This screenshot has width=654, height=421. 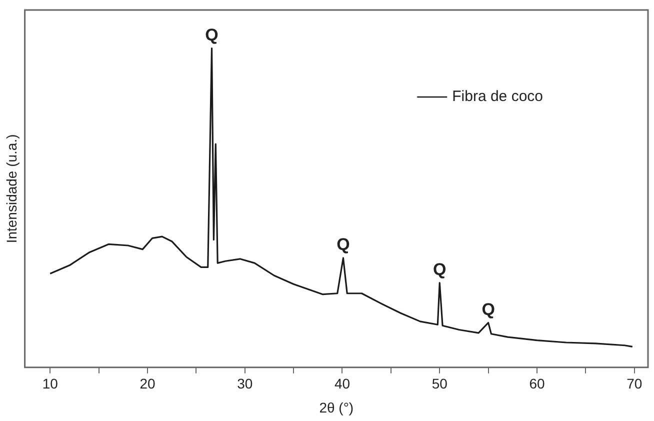 What do you see at coordinates (50, 384) in the screenshot?
I see `x-tick-label: 10` at bounding box center [50, 384].